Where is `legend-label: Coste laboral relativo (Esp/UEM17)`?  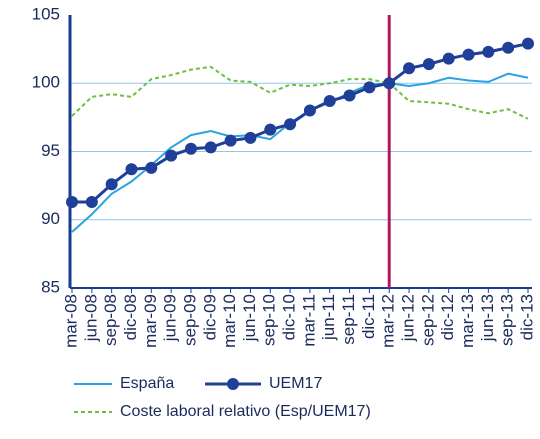 legend-label: Coste laboral relativo (Esp/UEM17) is located at coordinates (245, 411).